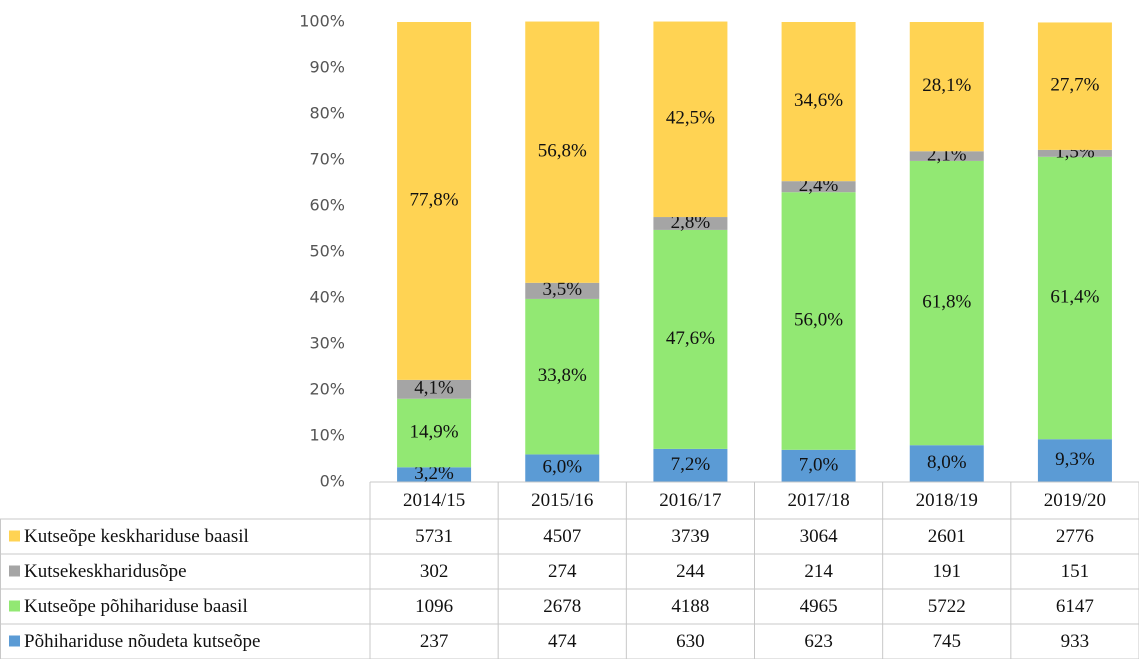 This screenshot has height=659, width=1139. Describe the element at coordinates (434, 571) in the screenshot. I see `table-value: 302` at that location.